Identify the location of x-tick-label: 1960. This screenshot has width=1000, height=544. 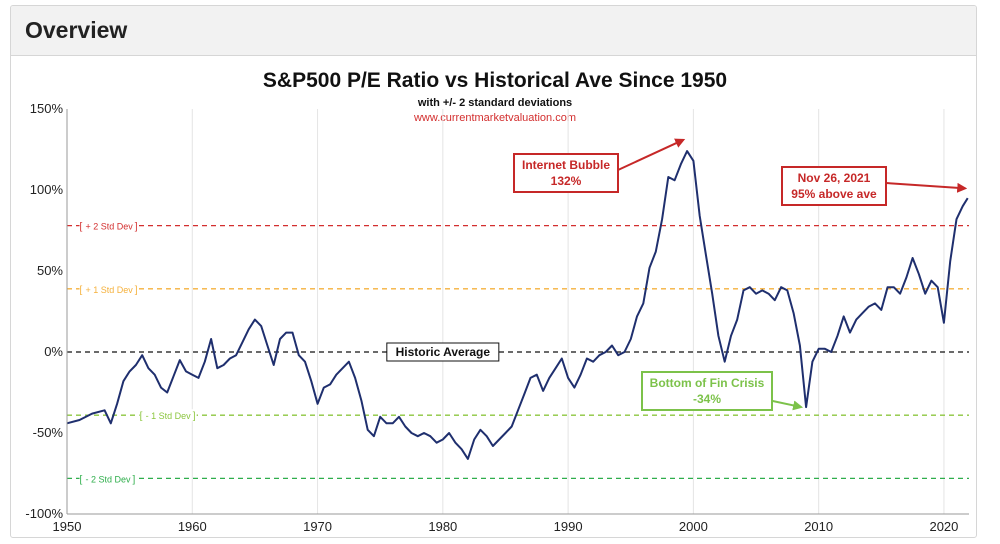
(192, 526).